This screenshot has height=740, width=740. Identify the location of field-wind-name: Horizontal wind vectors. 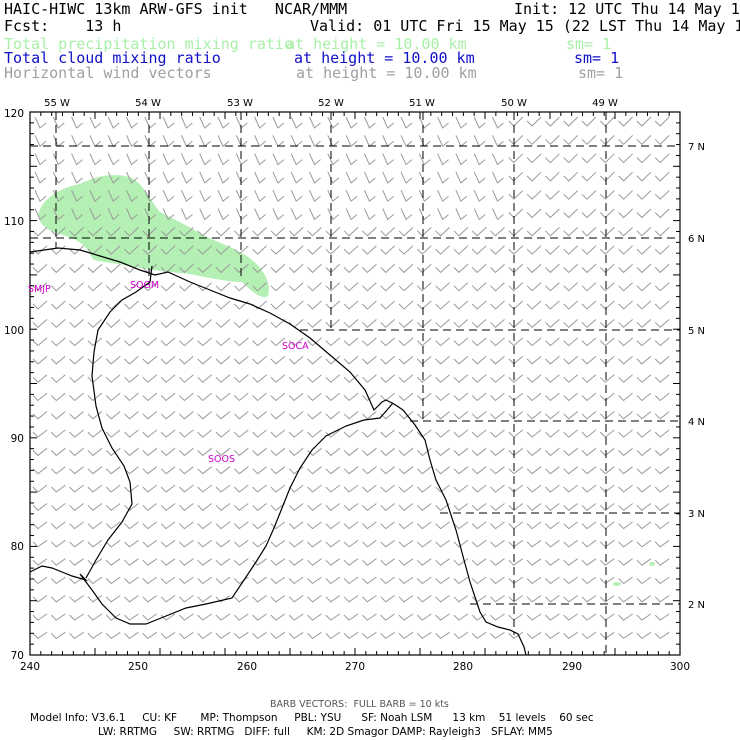
(108, 73).